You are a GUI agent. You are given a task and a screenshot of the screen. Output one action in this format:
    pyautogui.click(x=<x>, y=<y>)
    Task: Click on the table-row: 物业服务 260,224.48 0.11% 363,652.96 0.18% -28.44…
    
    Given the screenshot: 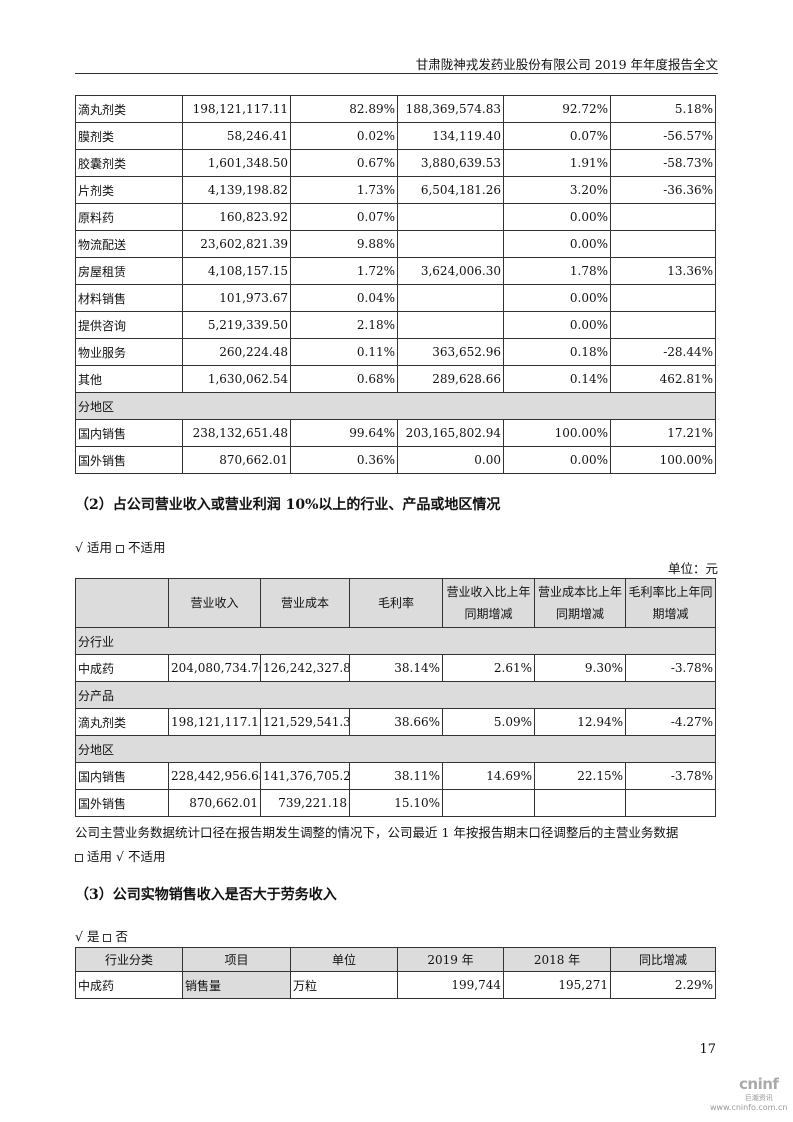 What is the action you would take?
    pyautogui.click(x=395, y=352)
    